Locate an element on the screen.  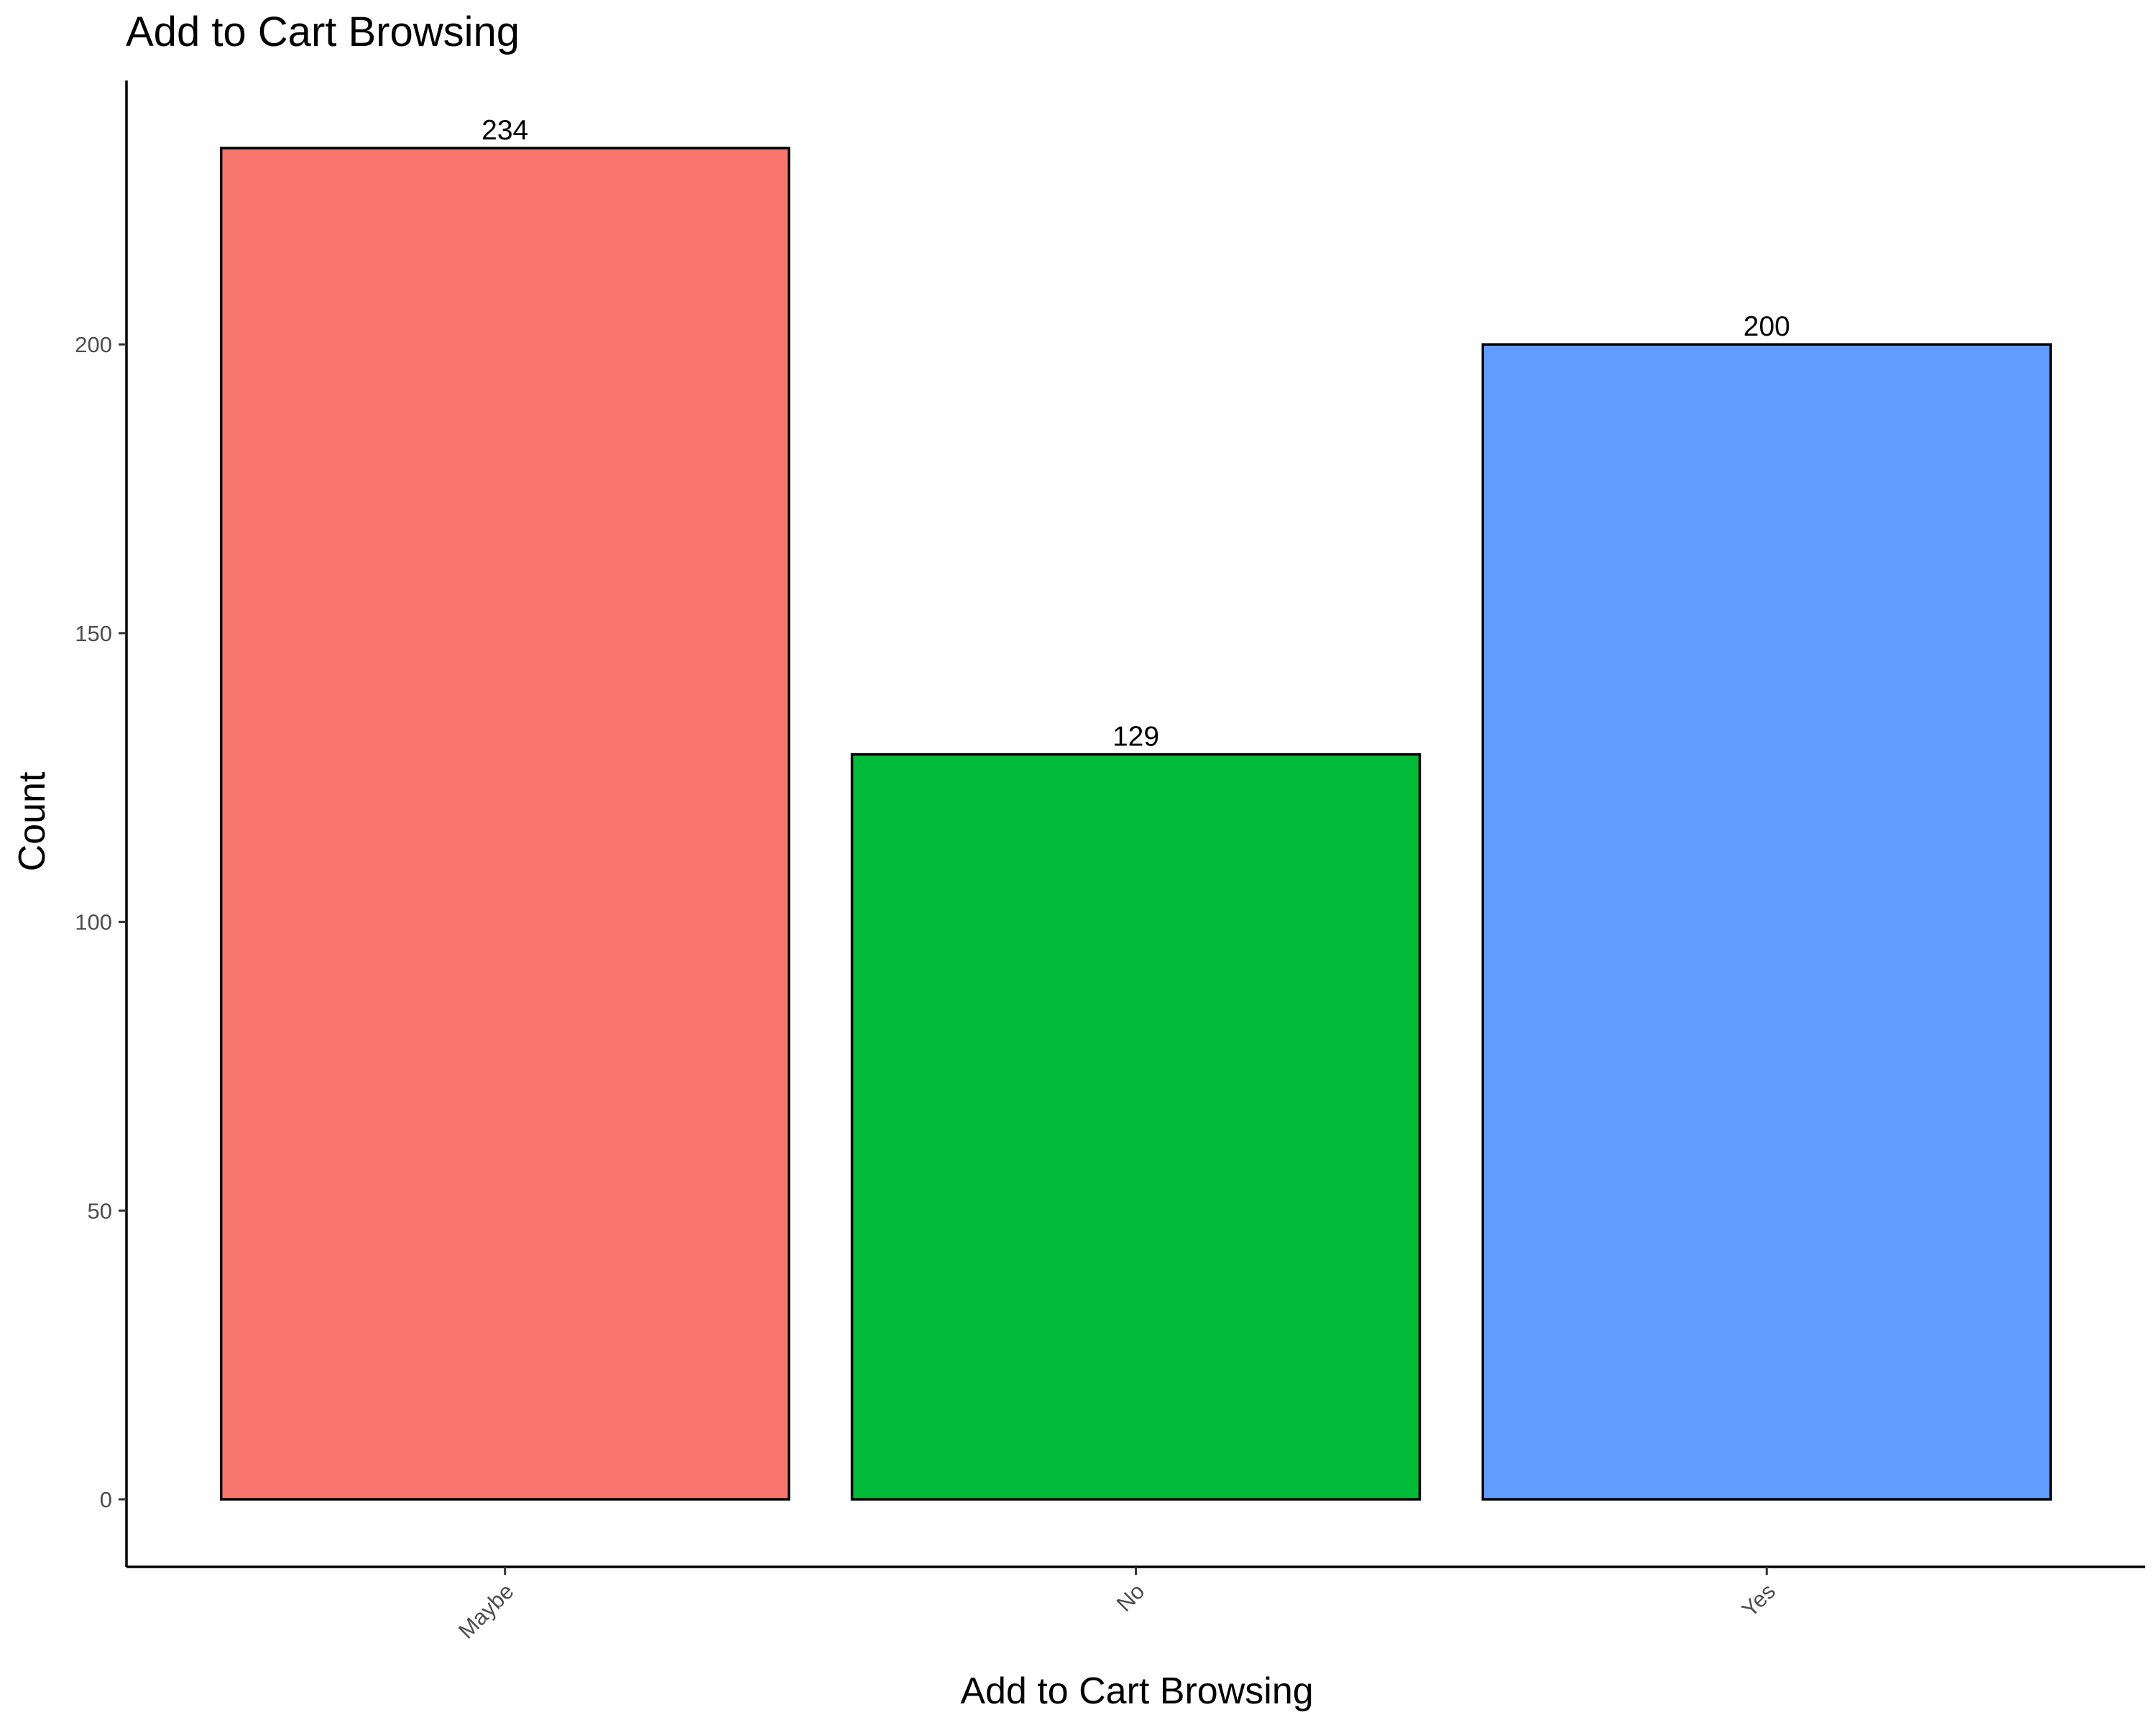
data-label-yes: 200 is located at coordinates (1766, 326).